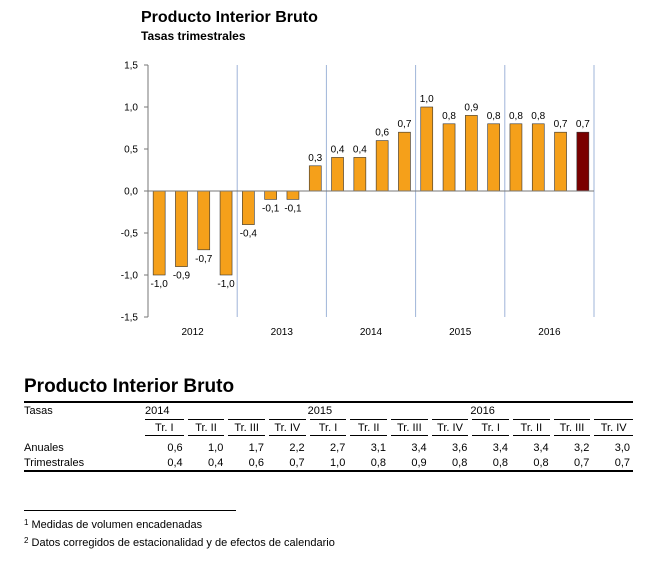 Image resolution: width=651 pixels, height=565 pixels. Describe the element at coordinates (427, 99) in the screenshot. I see `data-label: 1,0` at that location.